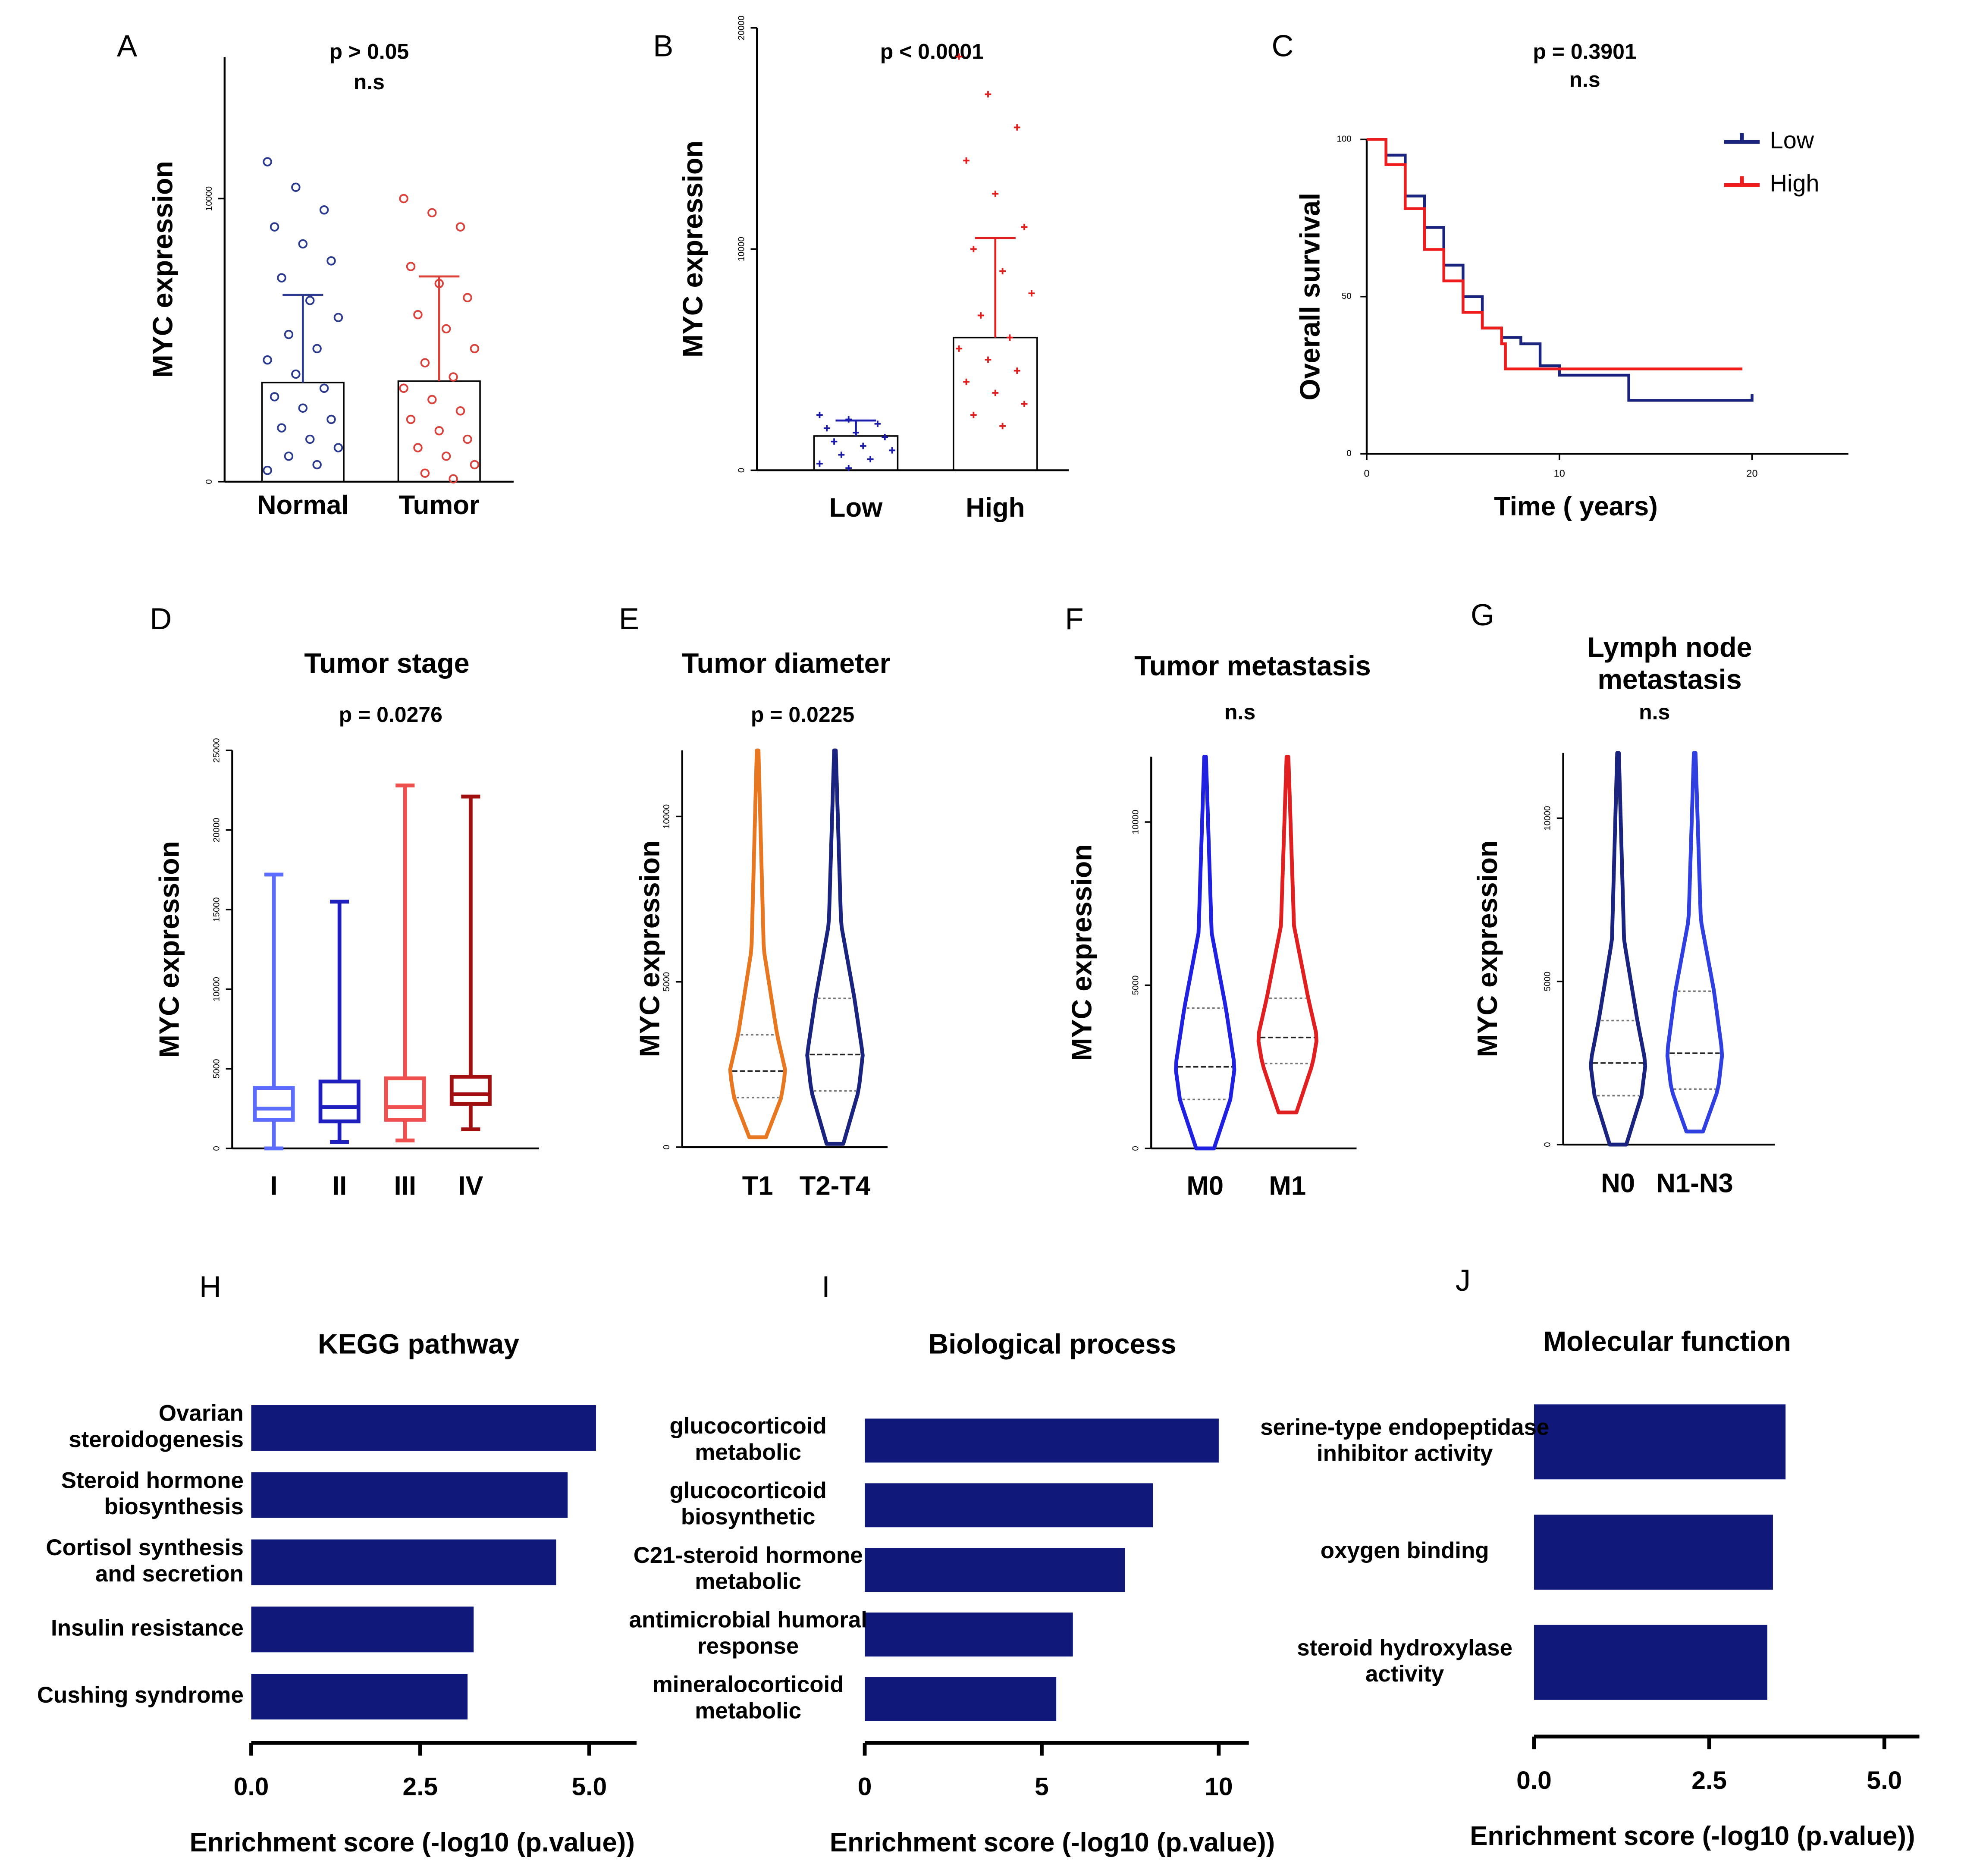 This screenshot has height=1876, width=1983. I want to click on x-tick-label: 5, so click(1042, 1787).